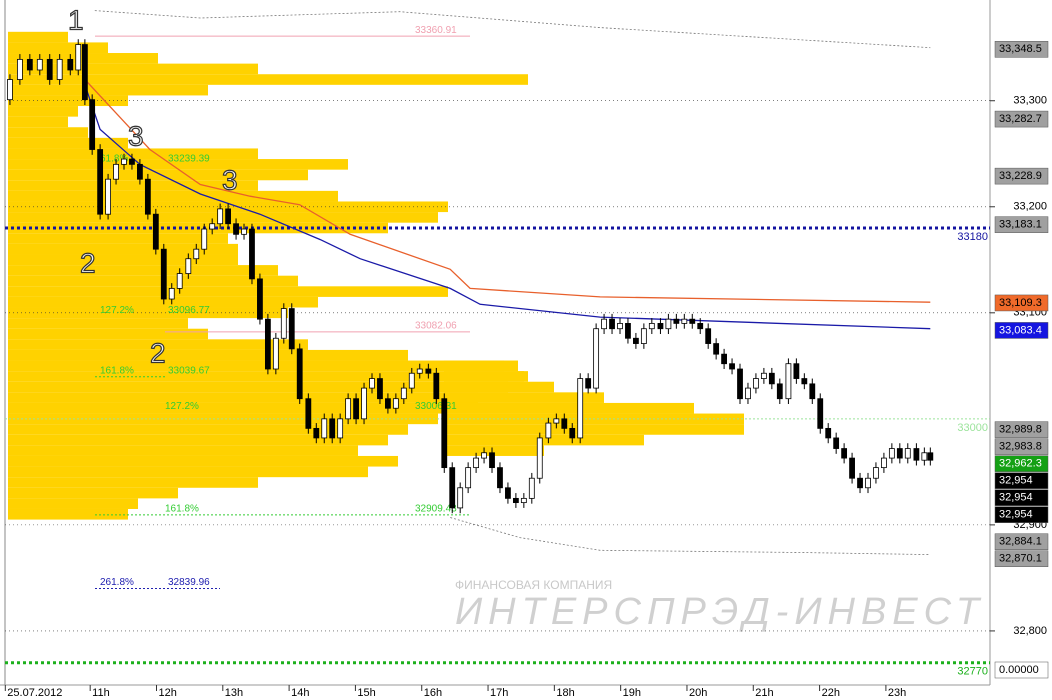  Describe the element at coordinates (436, 406) in the screenshot. I see `fib-price: 33006.31` at that location.